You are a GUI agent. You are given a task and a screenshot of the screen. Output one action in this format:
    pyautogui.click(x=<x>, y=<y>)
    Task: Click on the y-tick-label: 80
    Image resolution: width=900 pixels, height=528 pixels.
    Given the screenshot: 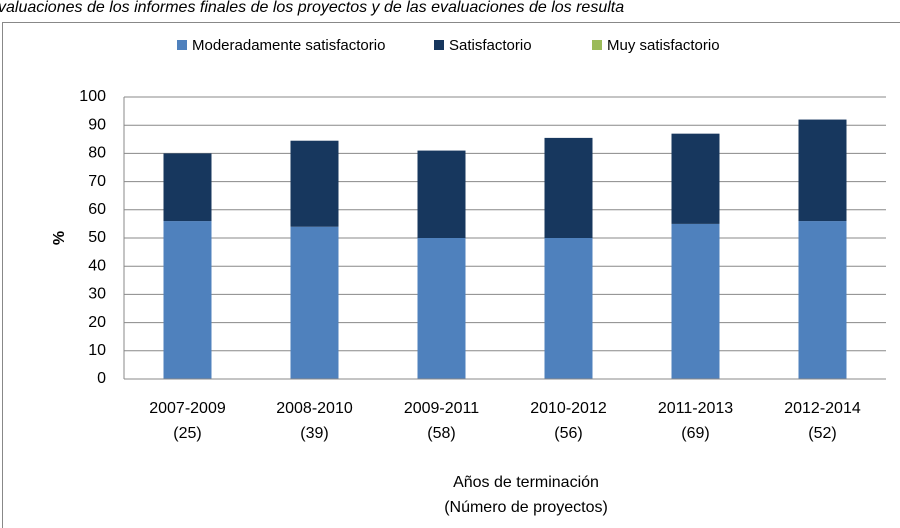 What is the action you would take?
    pyautogui.click(x=97, y=153)
    